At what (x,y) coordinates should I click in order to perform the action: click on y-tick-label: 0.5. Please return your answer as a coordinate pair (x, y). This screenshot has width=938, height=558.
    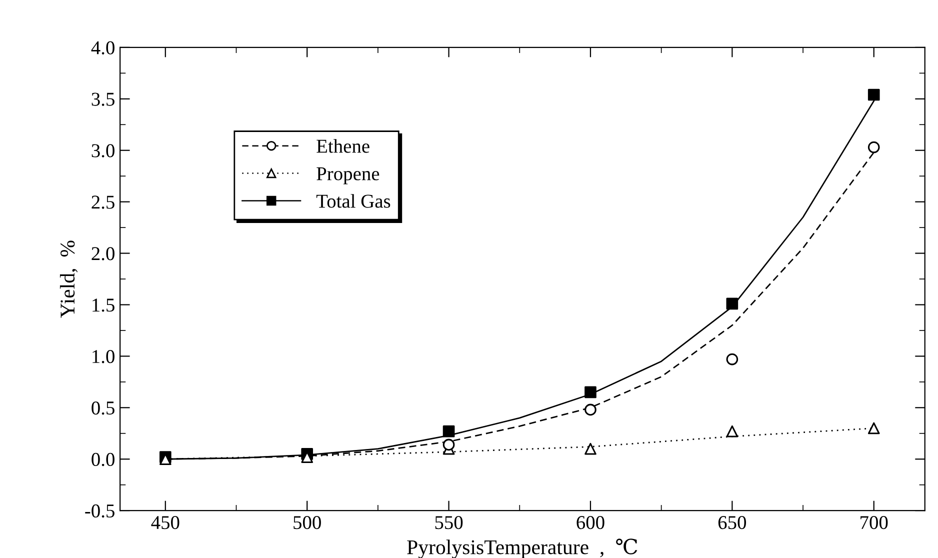
    Looking at the image, I should click on (103, 408).